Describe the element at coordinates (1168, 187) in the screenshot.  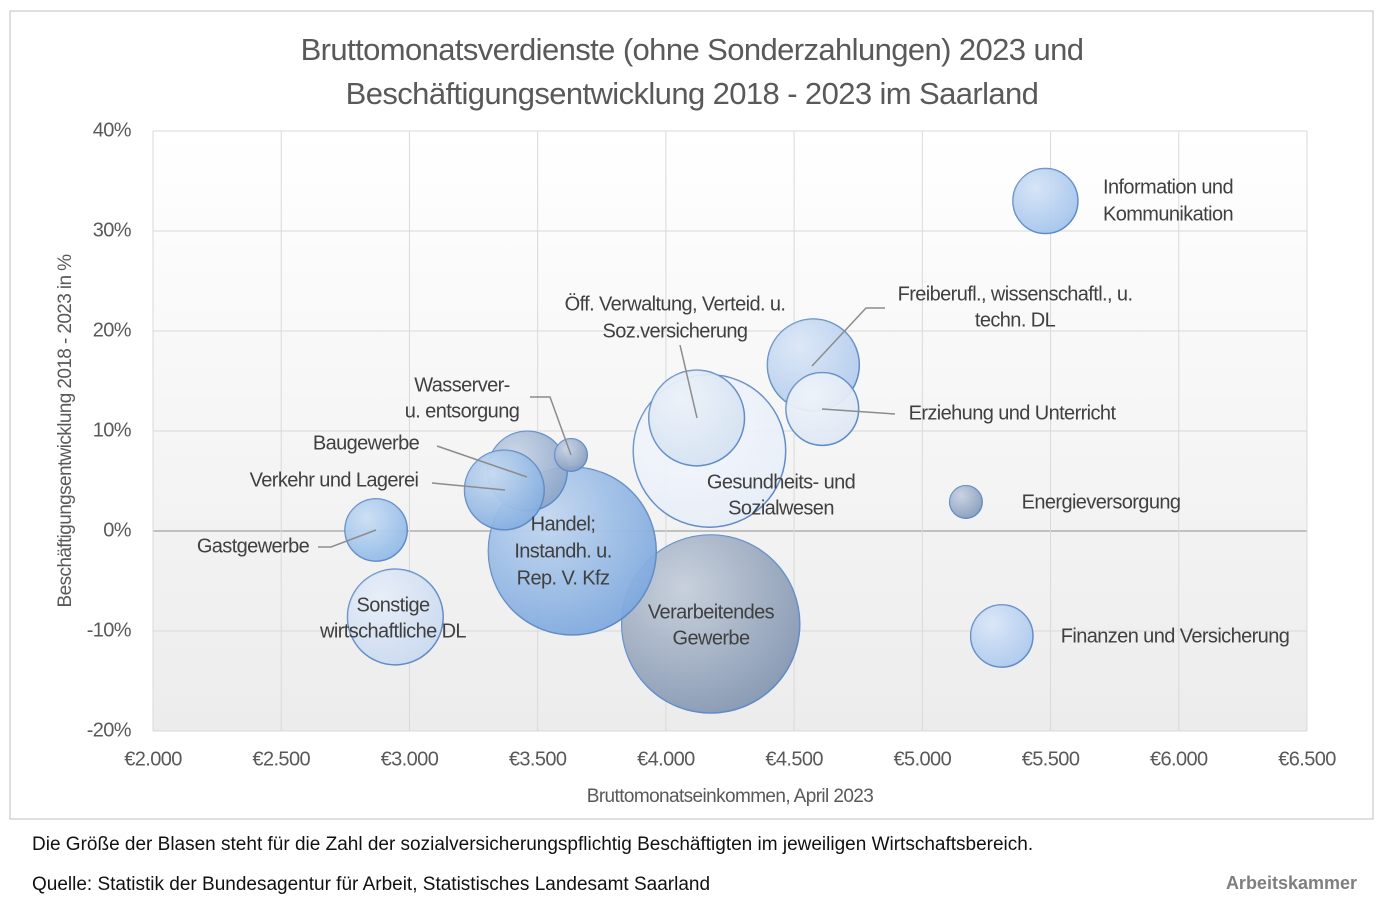
I see `bubble-label: Information und` at that location.